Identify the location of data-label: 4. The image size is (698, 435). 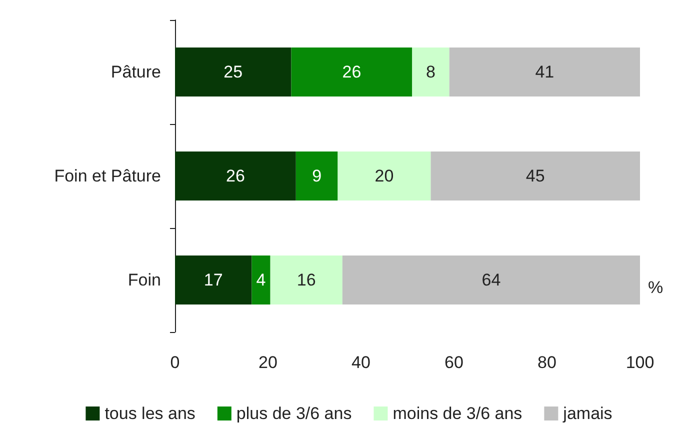
(261, 280).